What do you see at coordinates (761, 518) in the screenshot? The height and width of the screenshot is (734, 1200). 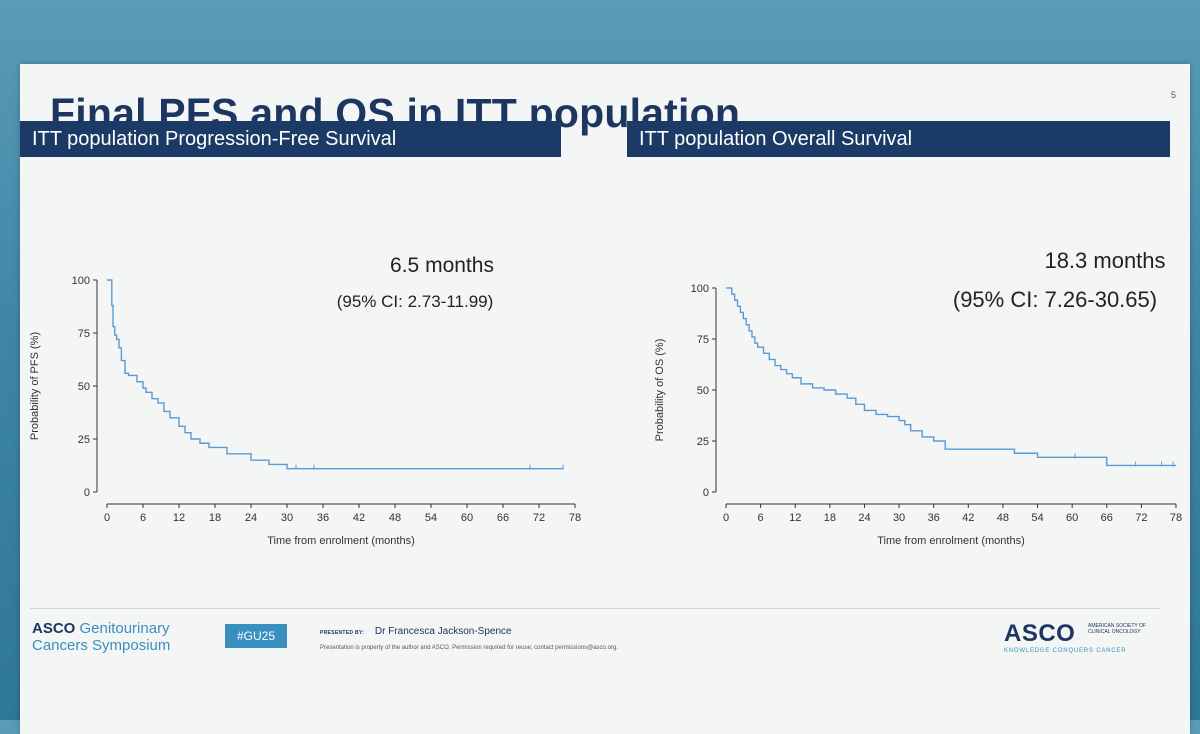 I see `os-x-tick-label: 6` at bounding box center [761, 518].